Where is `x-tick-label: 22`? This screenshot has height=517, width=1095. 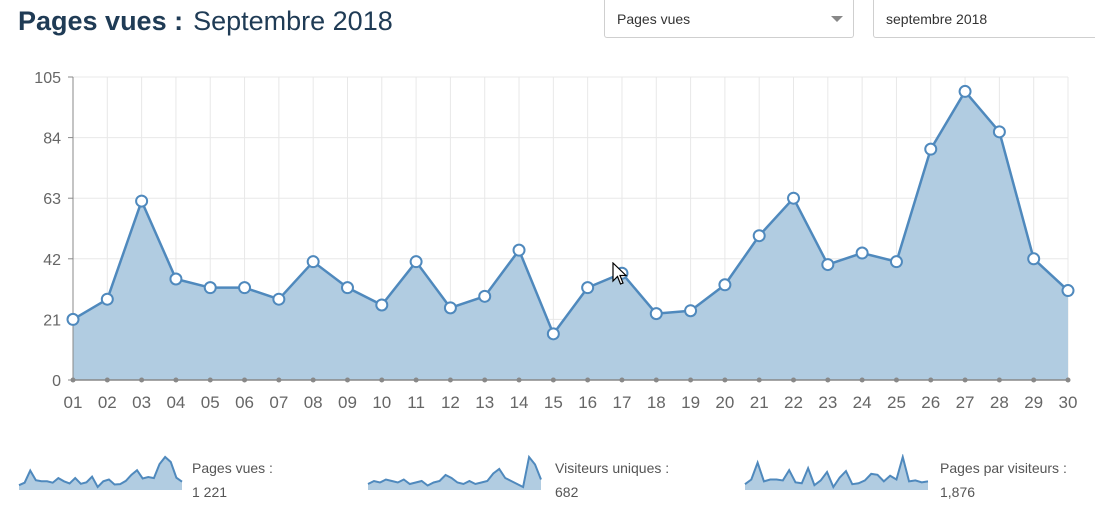 x-tick-label: 22 is located at coordinates (793, 402).